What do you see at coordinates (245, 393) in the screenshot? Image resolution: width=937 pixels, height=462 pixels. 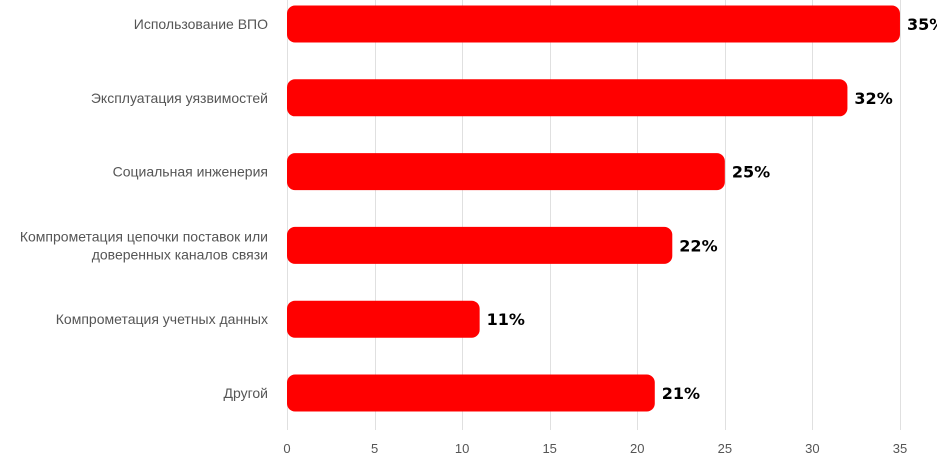 I see `category-label: Другой` at bounding box center [245, 393].